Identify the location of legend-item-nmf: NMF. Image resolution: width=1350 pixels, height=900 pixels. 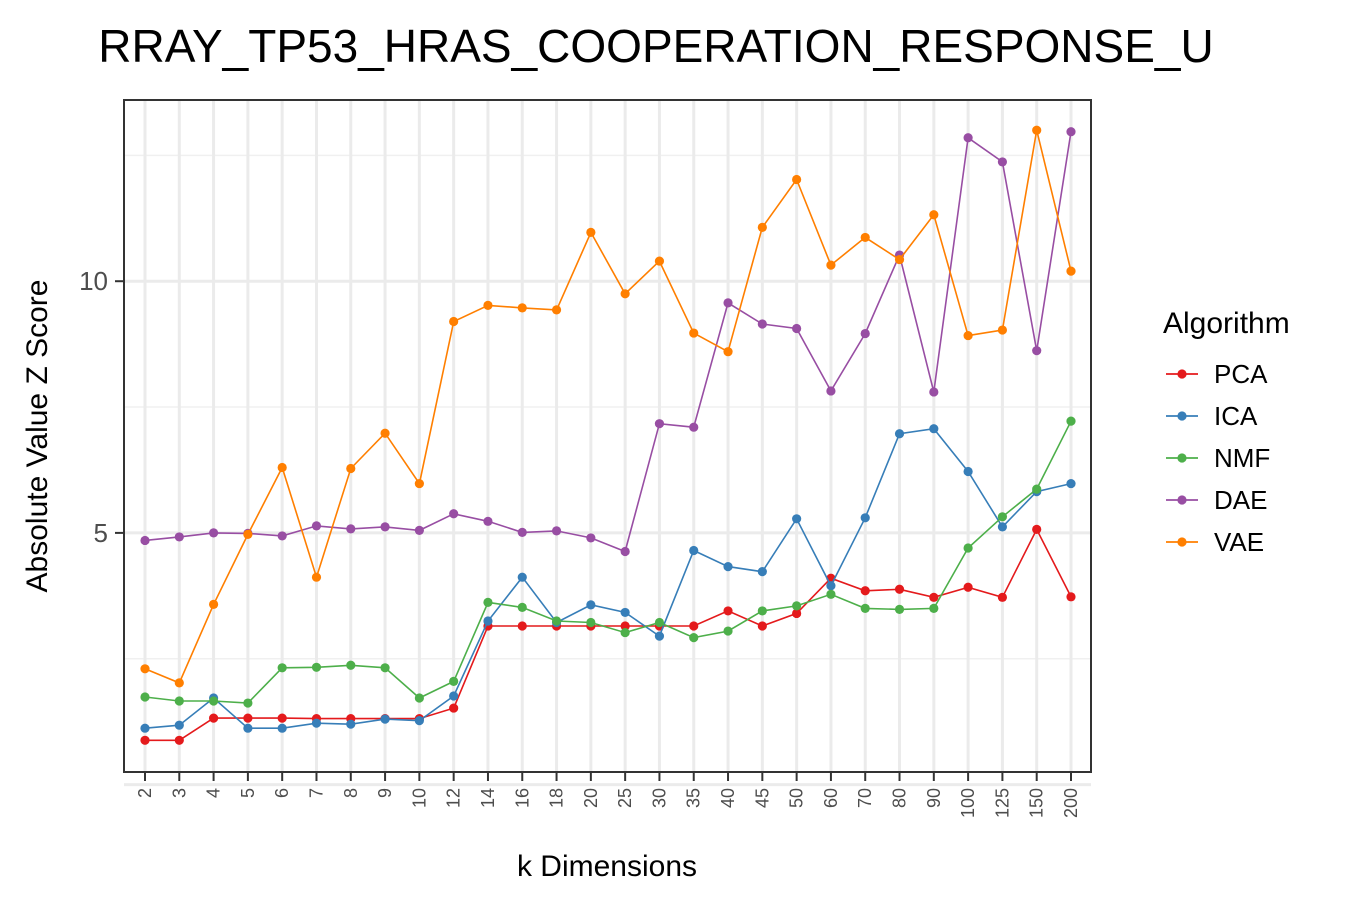
(1218, 458).